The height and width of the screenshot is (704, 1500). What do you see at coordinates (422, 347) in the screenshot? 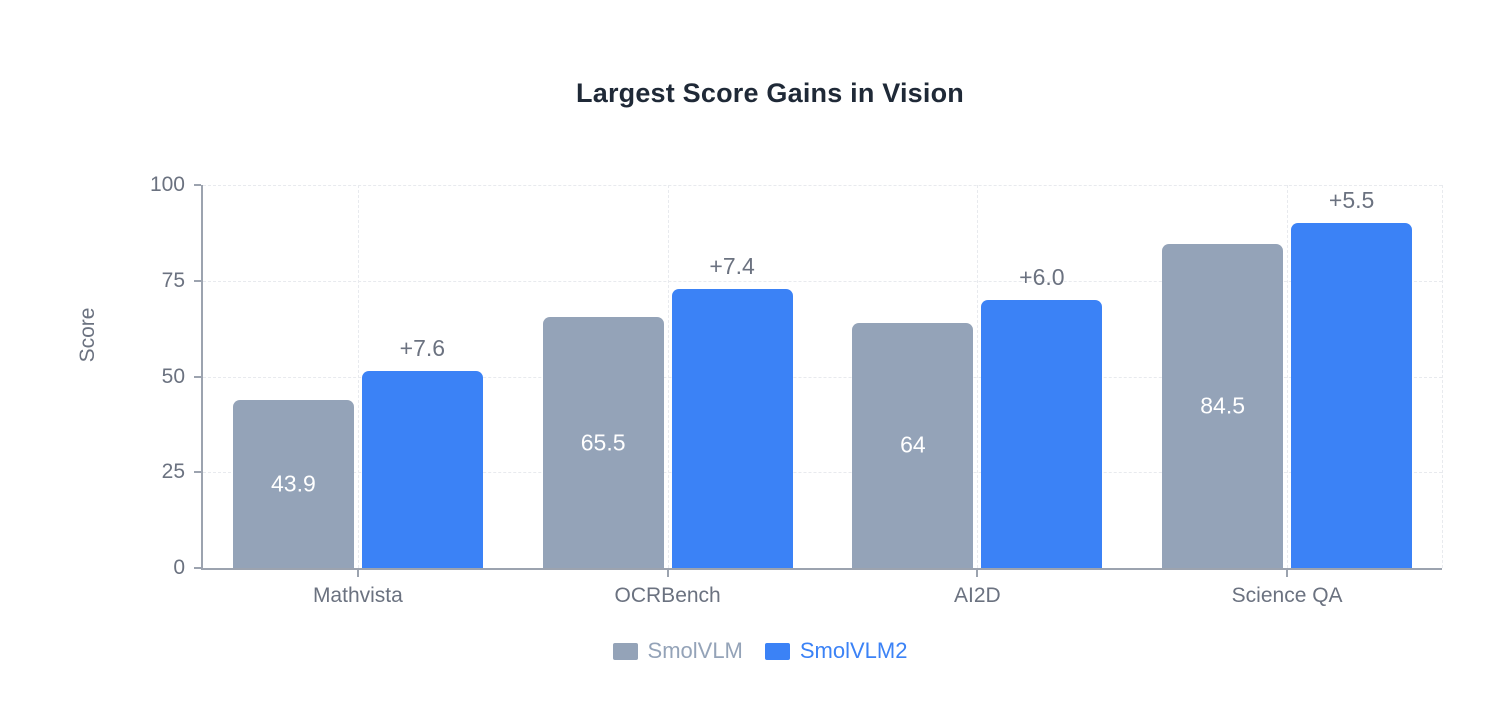
I see `bar-gain-label-mathvista: +7.6` at bounding box center [422, 347].